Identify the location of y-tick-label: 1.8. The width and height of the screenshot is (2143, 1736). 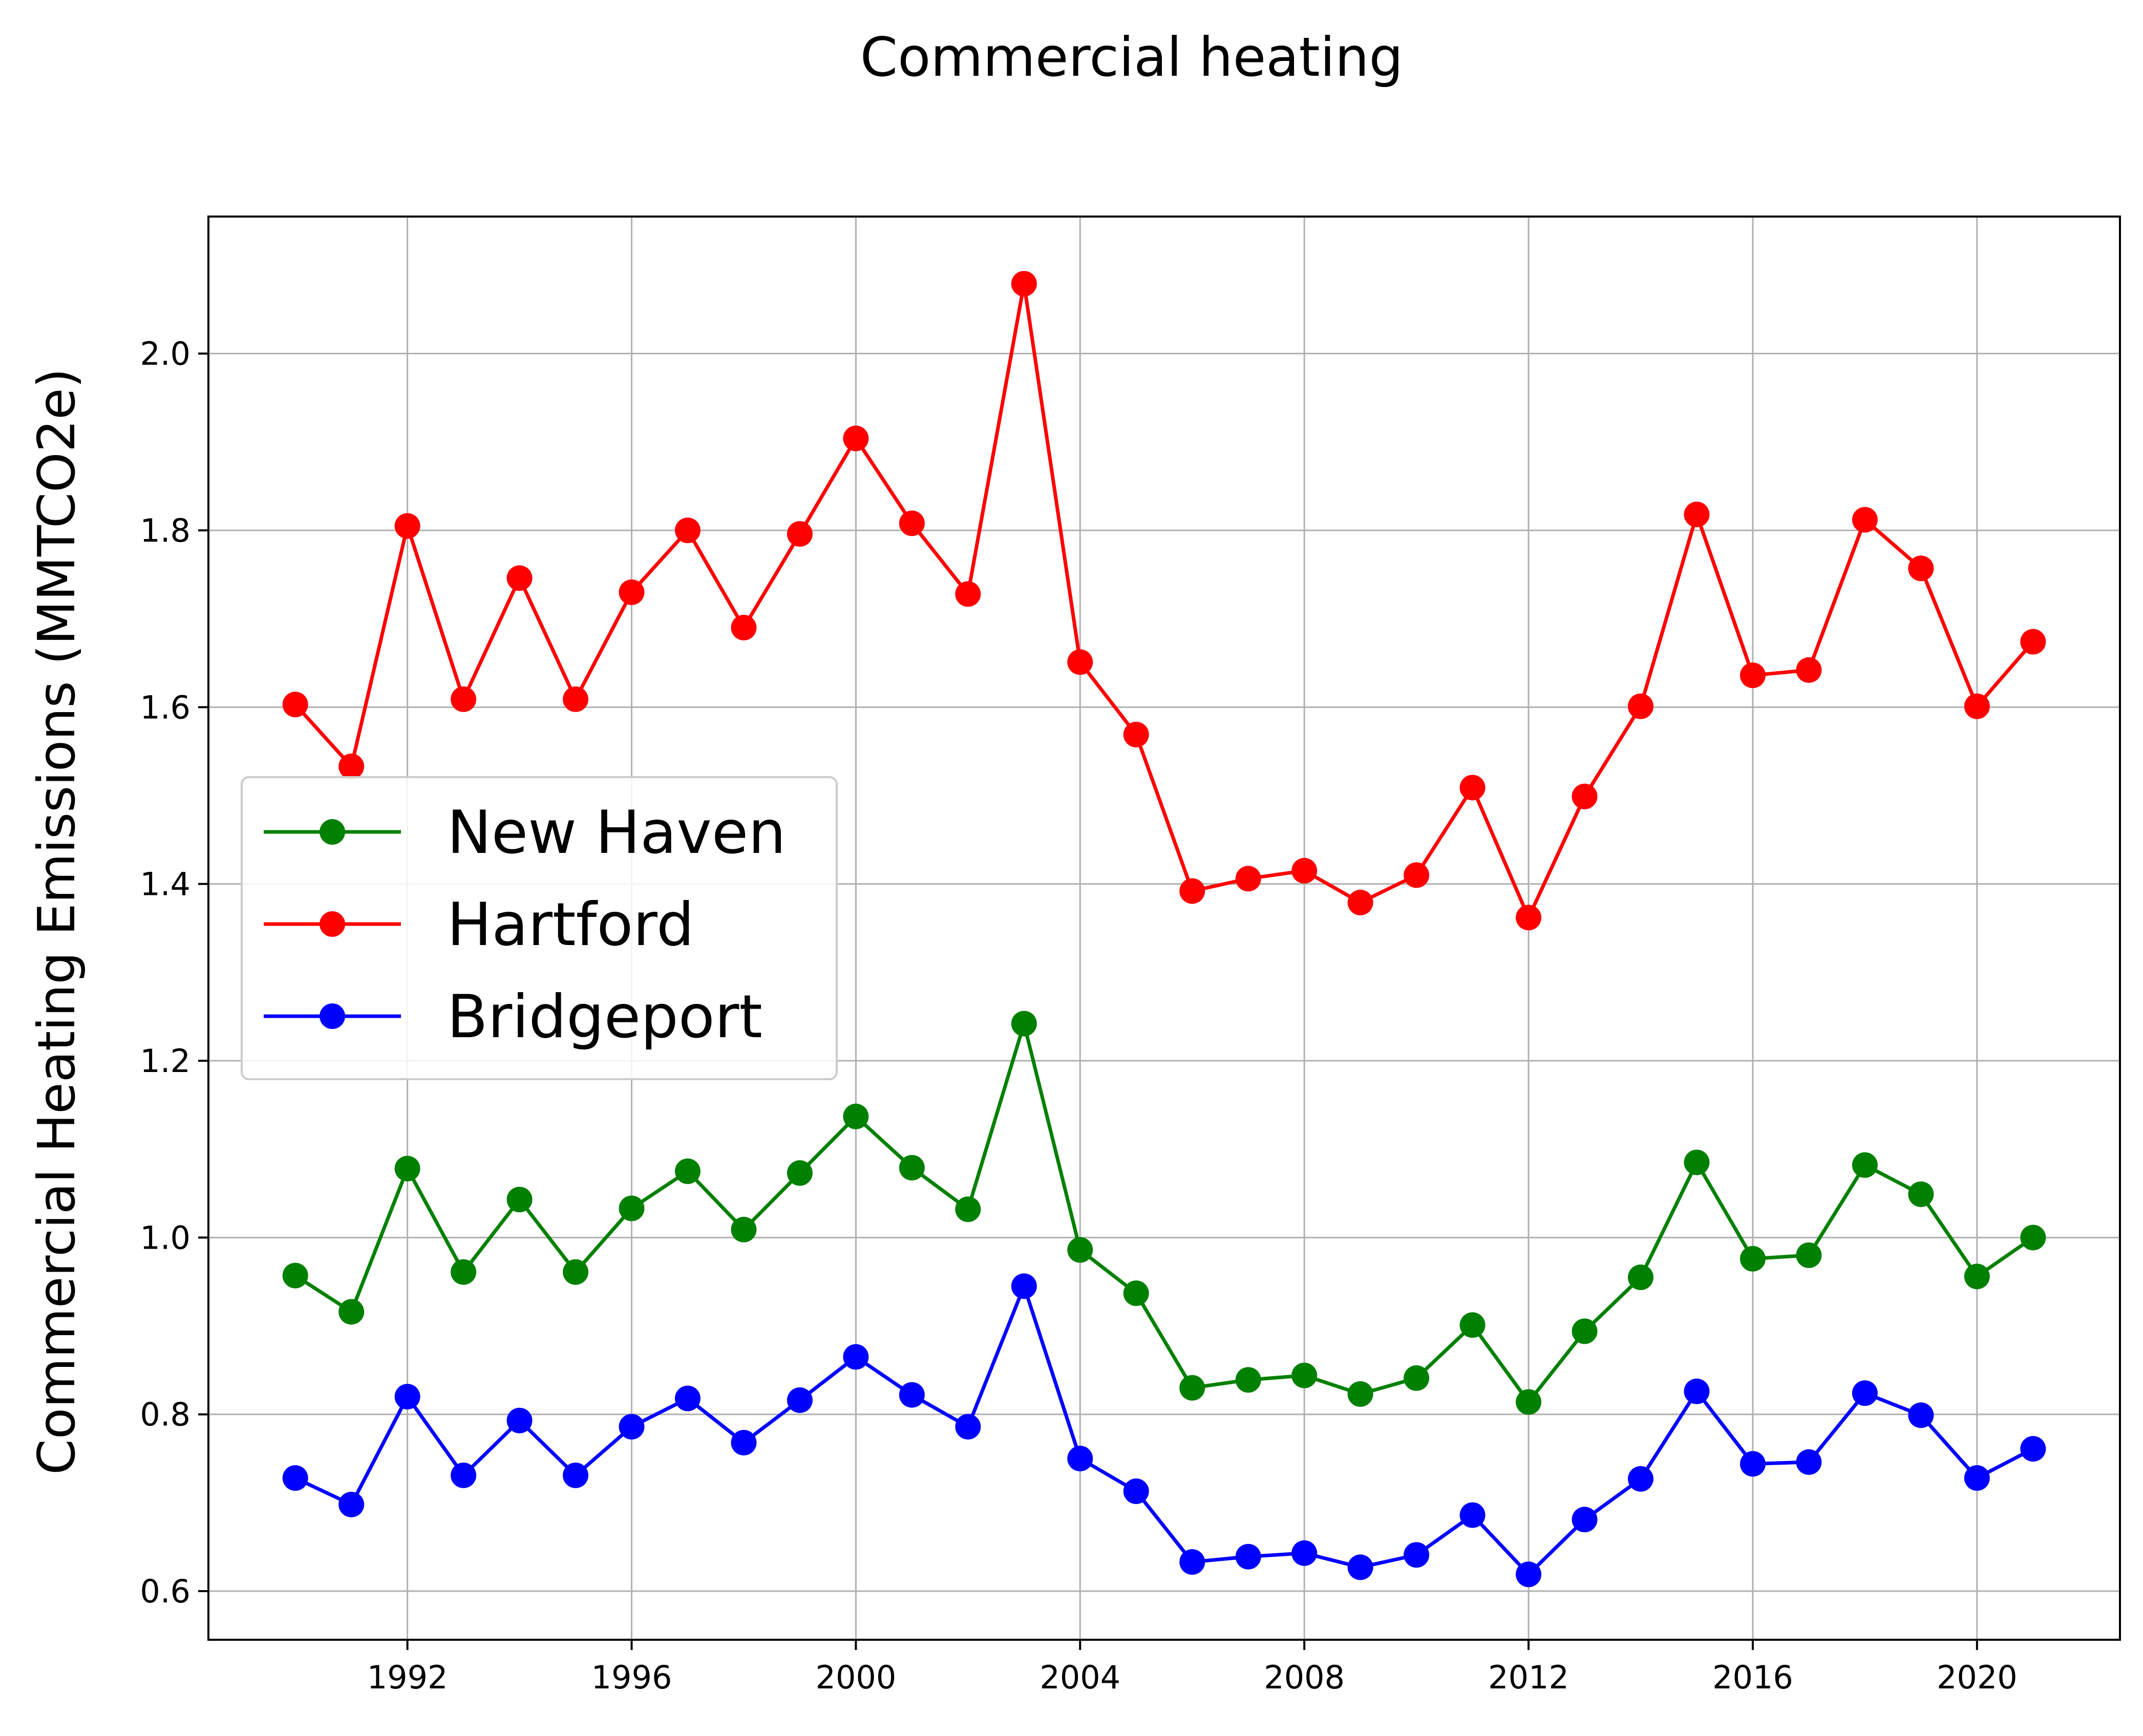
(165, 530).